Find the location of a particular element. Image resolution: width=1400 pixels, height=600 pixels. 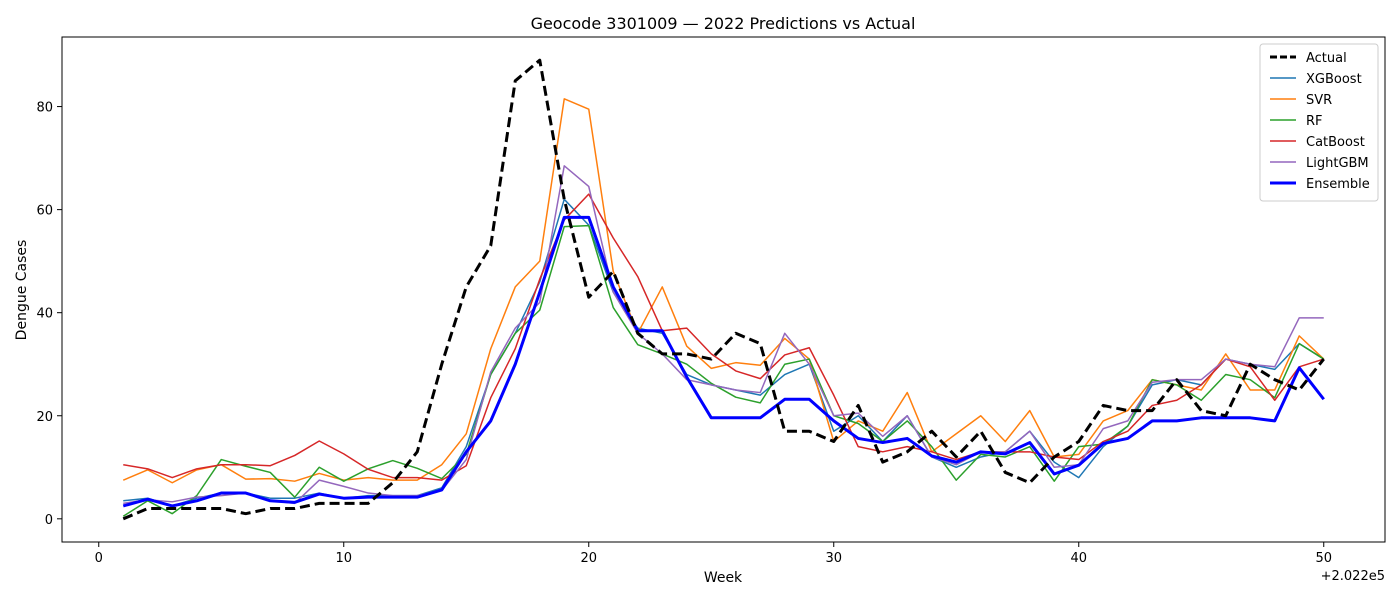

x-tick-label: 10 is located at coordinates (343, 558).